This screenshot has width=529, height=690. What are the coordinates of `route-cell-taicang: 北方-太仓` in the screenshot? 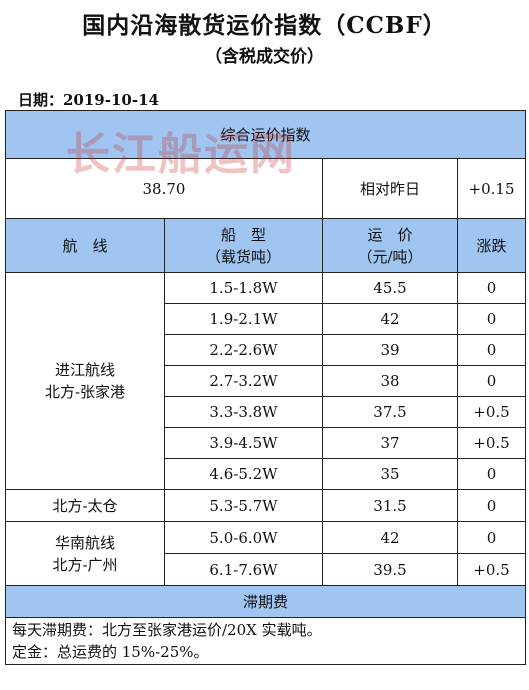 It's located at (85, 505).